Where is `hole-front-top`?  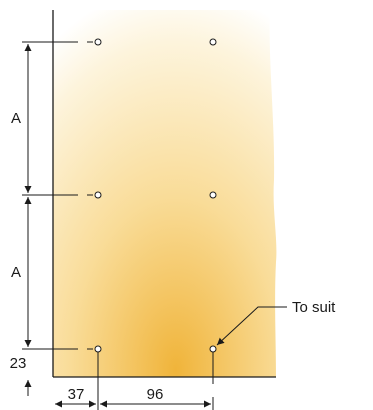 hole-front-top is located at coordinates (98, 42).